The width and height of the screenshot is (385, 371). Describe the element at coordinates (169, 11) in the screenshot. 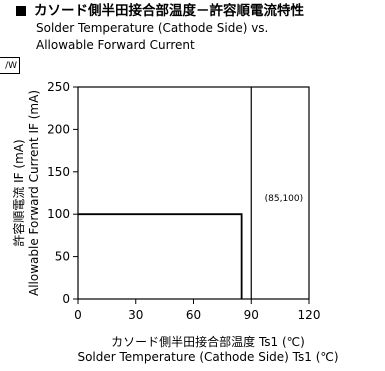

I see `chart-title-jp-text: カソード側半田接合部温度－許容順電流特性` at that location.